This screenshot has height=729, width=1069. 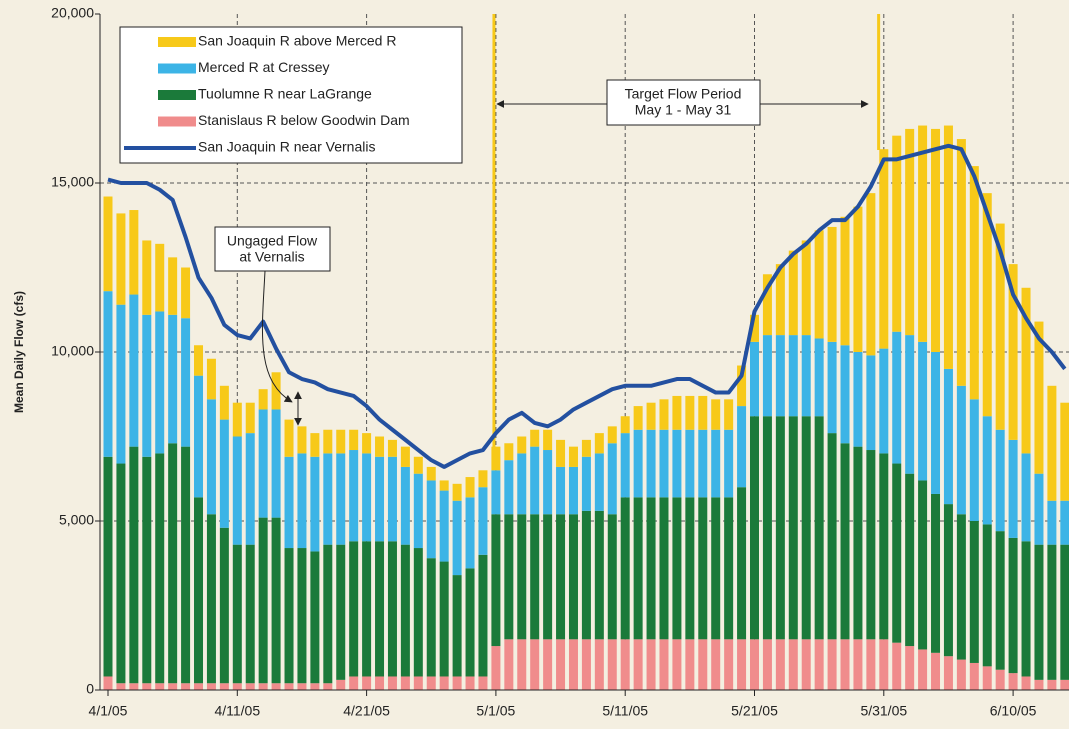 What do you see at coordinates (277, 336) in the screenshot?
I see `annotation-arrow` at bounding box center [277, 336].